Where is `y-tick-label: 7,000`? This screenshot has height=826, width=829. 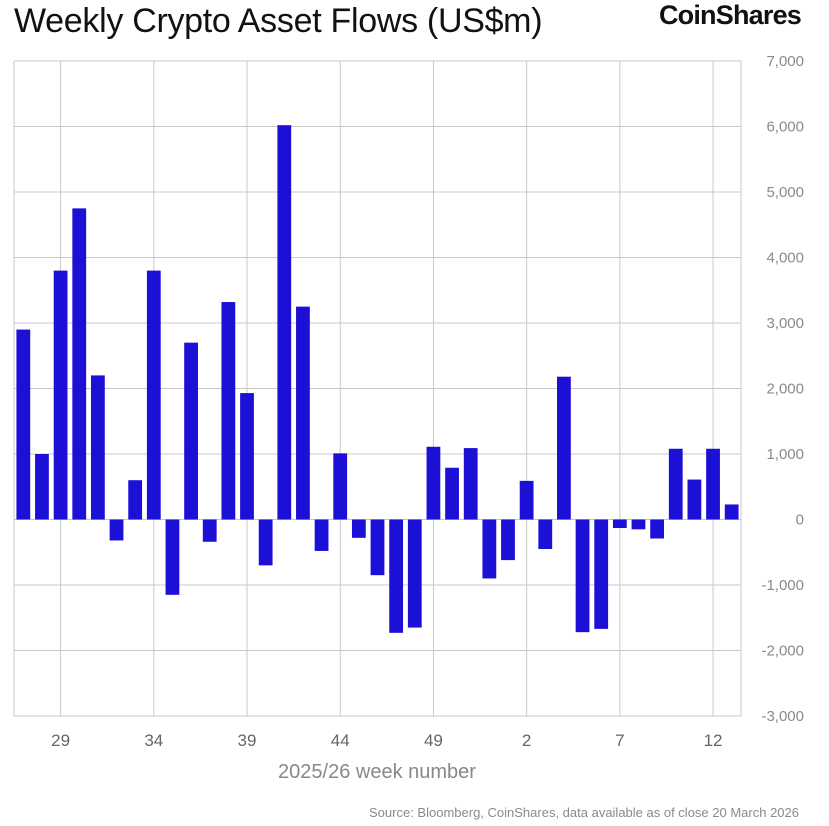 y-tick-label: 7,000 is located at coordinates (785, 61).